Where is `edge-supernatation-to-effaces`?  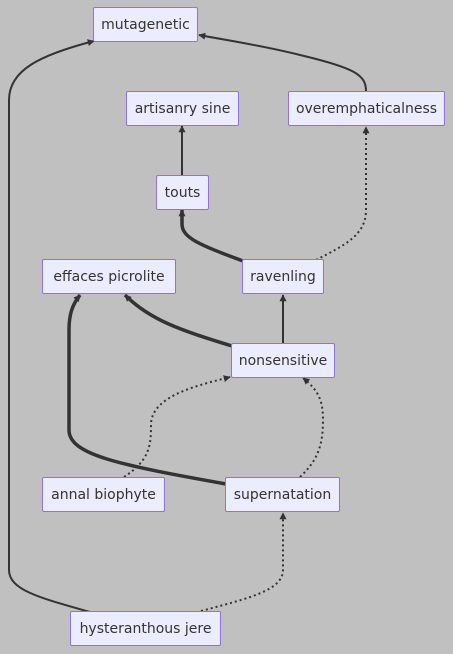
edge-supernatation-to-effaces is located at coordinates (147, 389).